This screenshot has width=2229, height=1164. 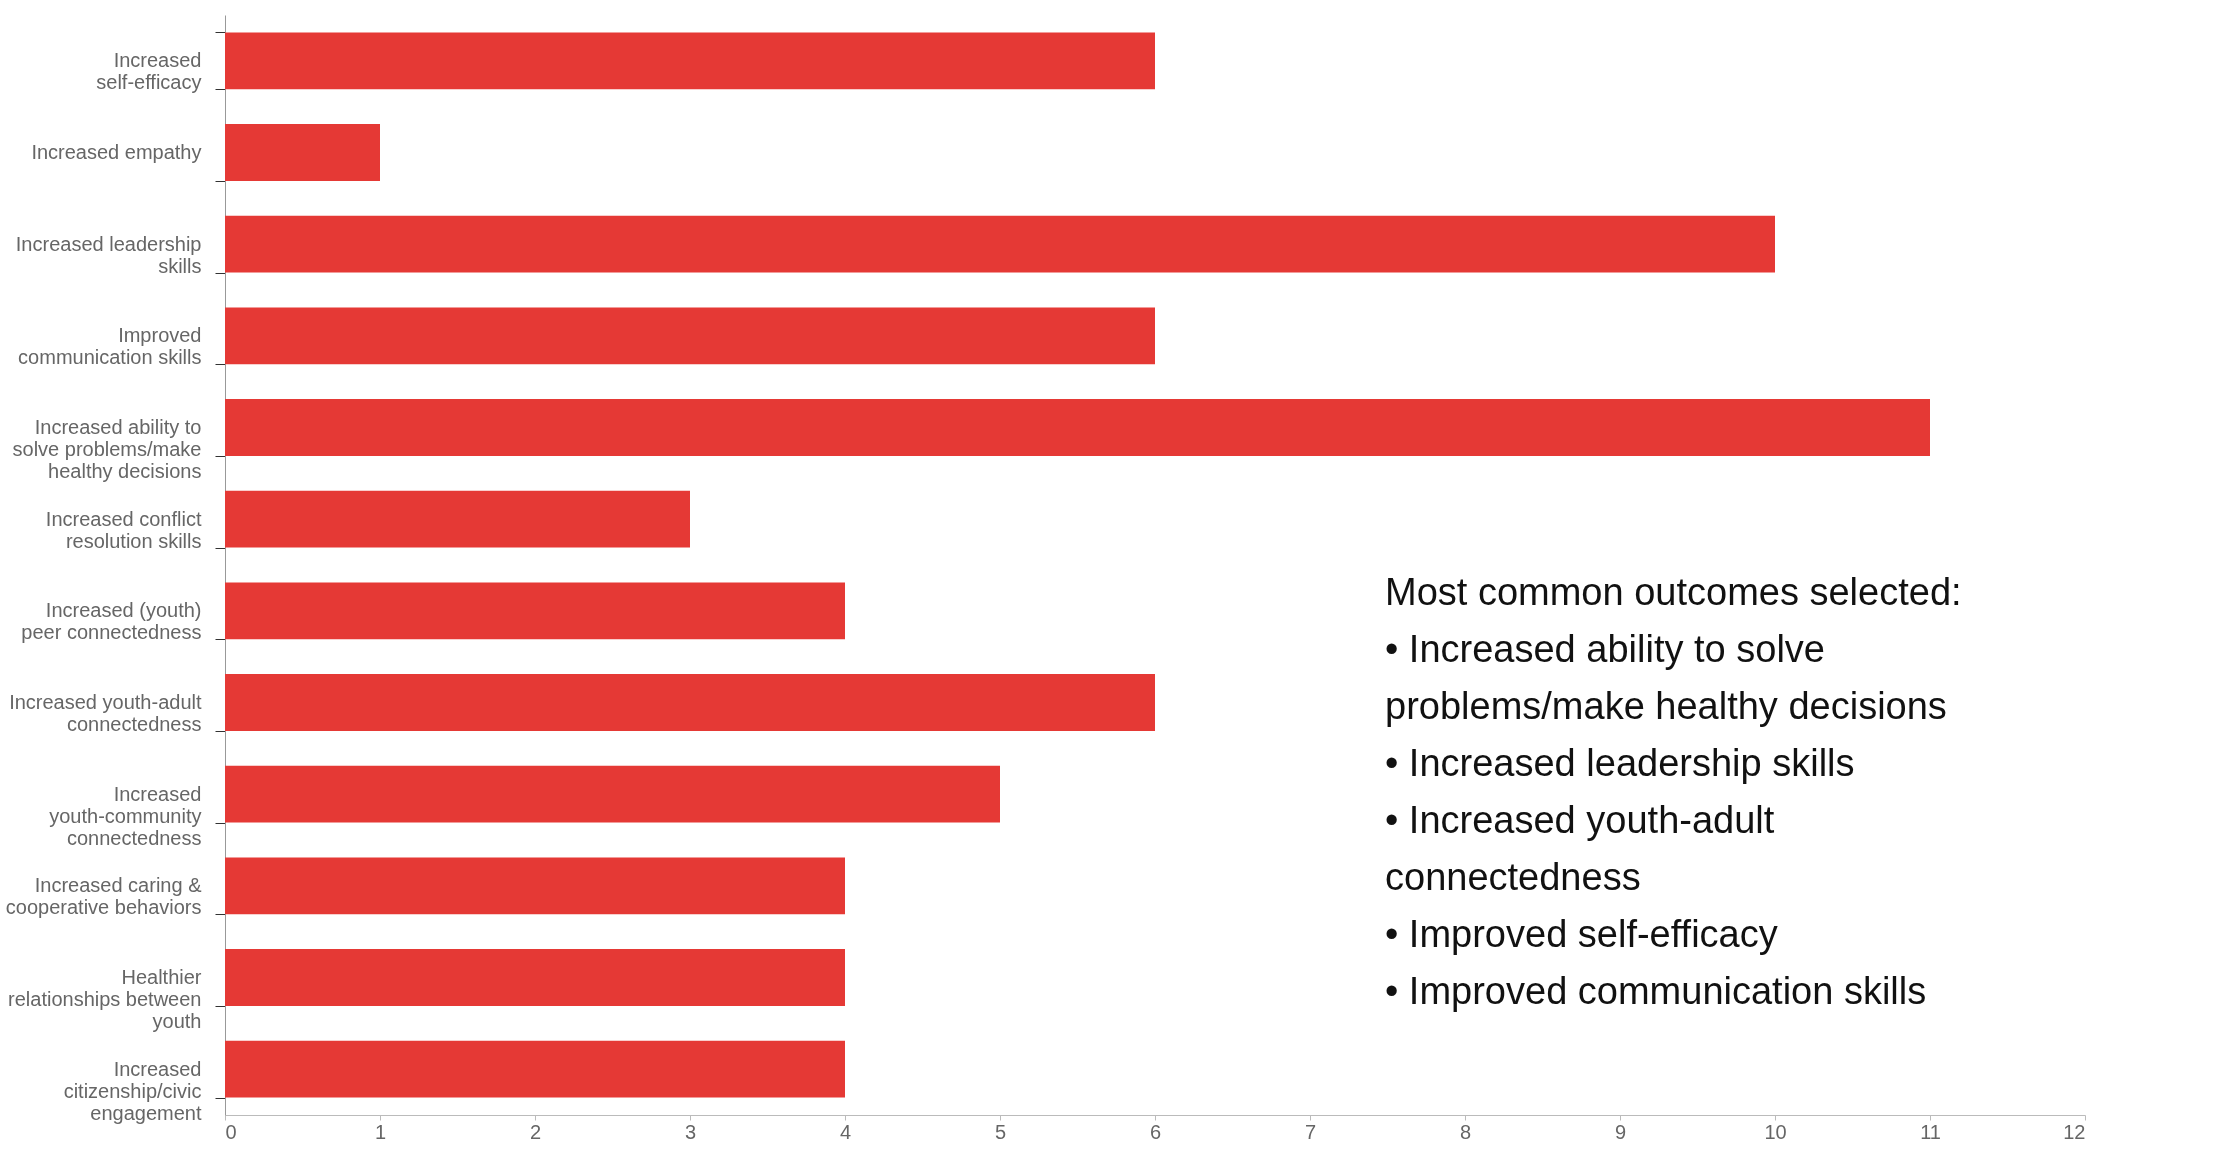 What do you see at coordinates (116, 152) in the screenshot?
I see `y-tick-label: Increased empathy` at bounding box center [116, 152].